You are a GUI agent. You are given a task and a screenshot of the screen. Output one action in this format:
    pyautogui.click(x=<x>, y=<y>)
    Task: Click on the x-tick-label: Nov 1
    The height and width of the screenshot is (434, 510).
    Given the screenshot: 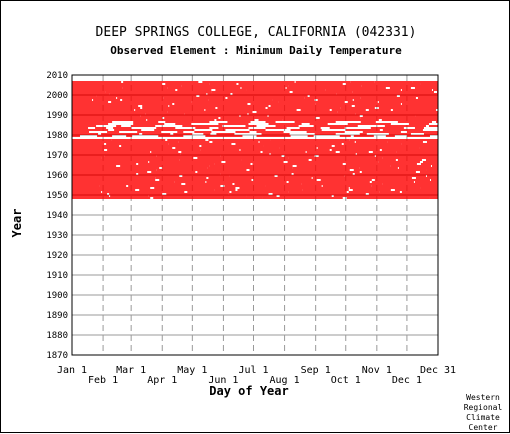 What is the action you would take?
    pyautogui.click(x=377, y=370)
    